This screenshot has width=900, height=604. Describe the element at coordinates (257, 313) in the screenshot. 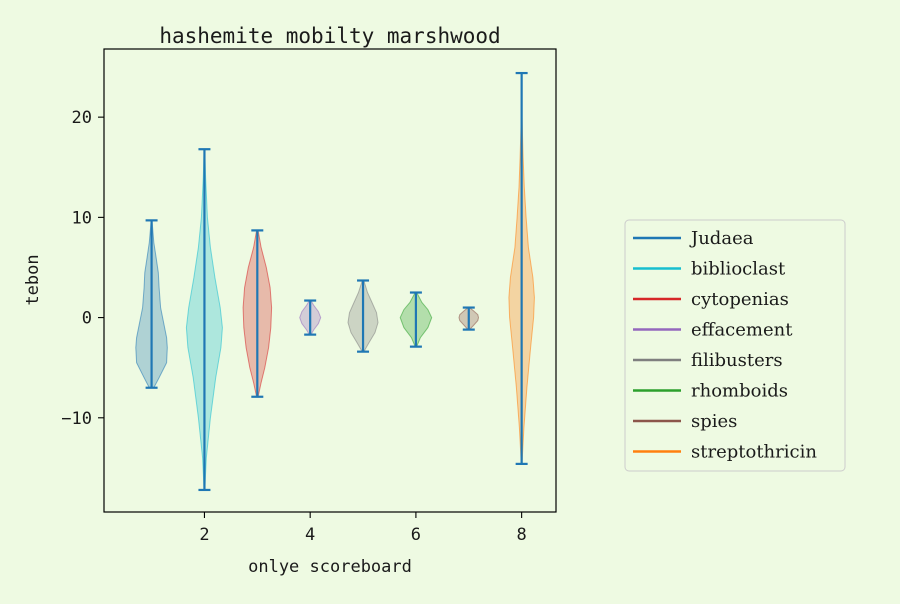

I see `violin-cytopenias` at that location.